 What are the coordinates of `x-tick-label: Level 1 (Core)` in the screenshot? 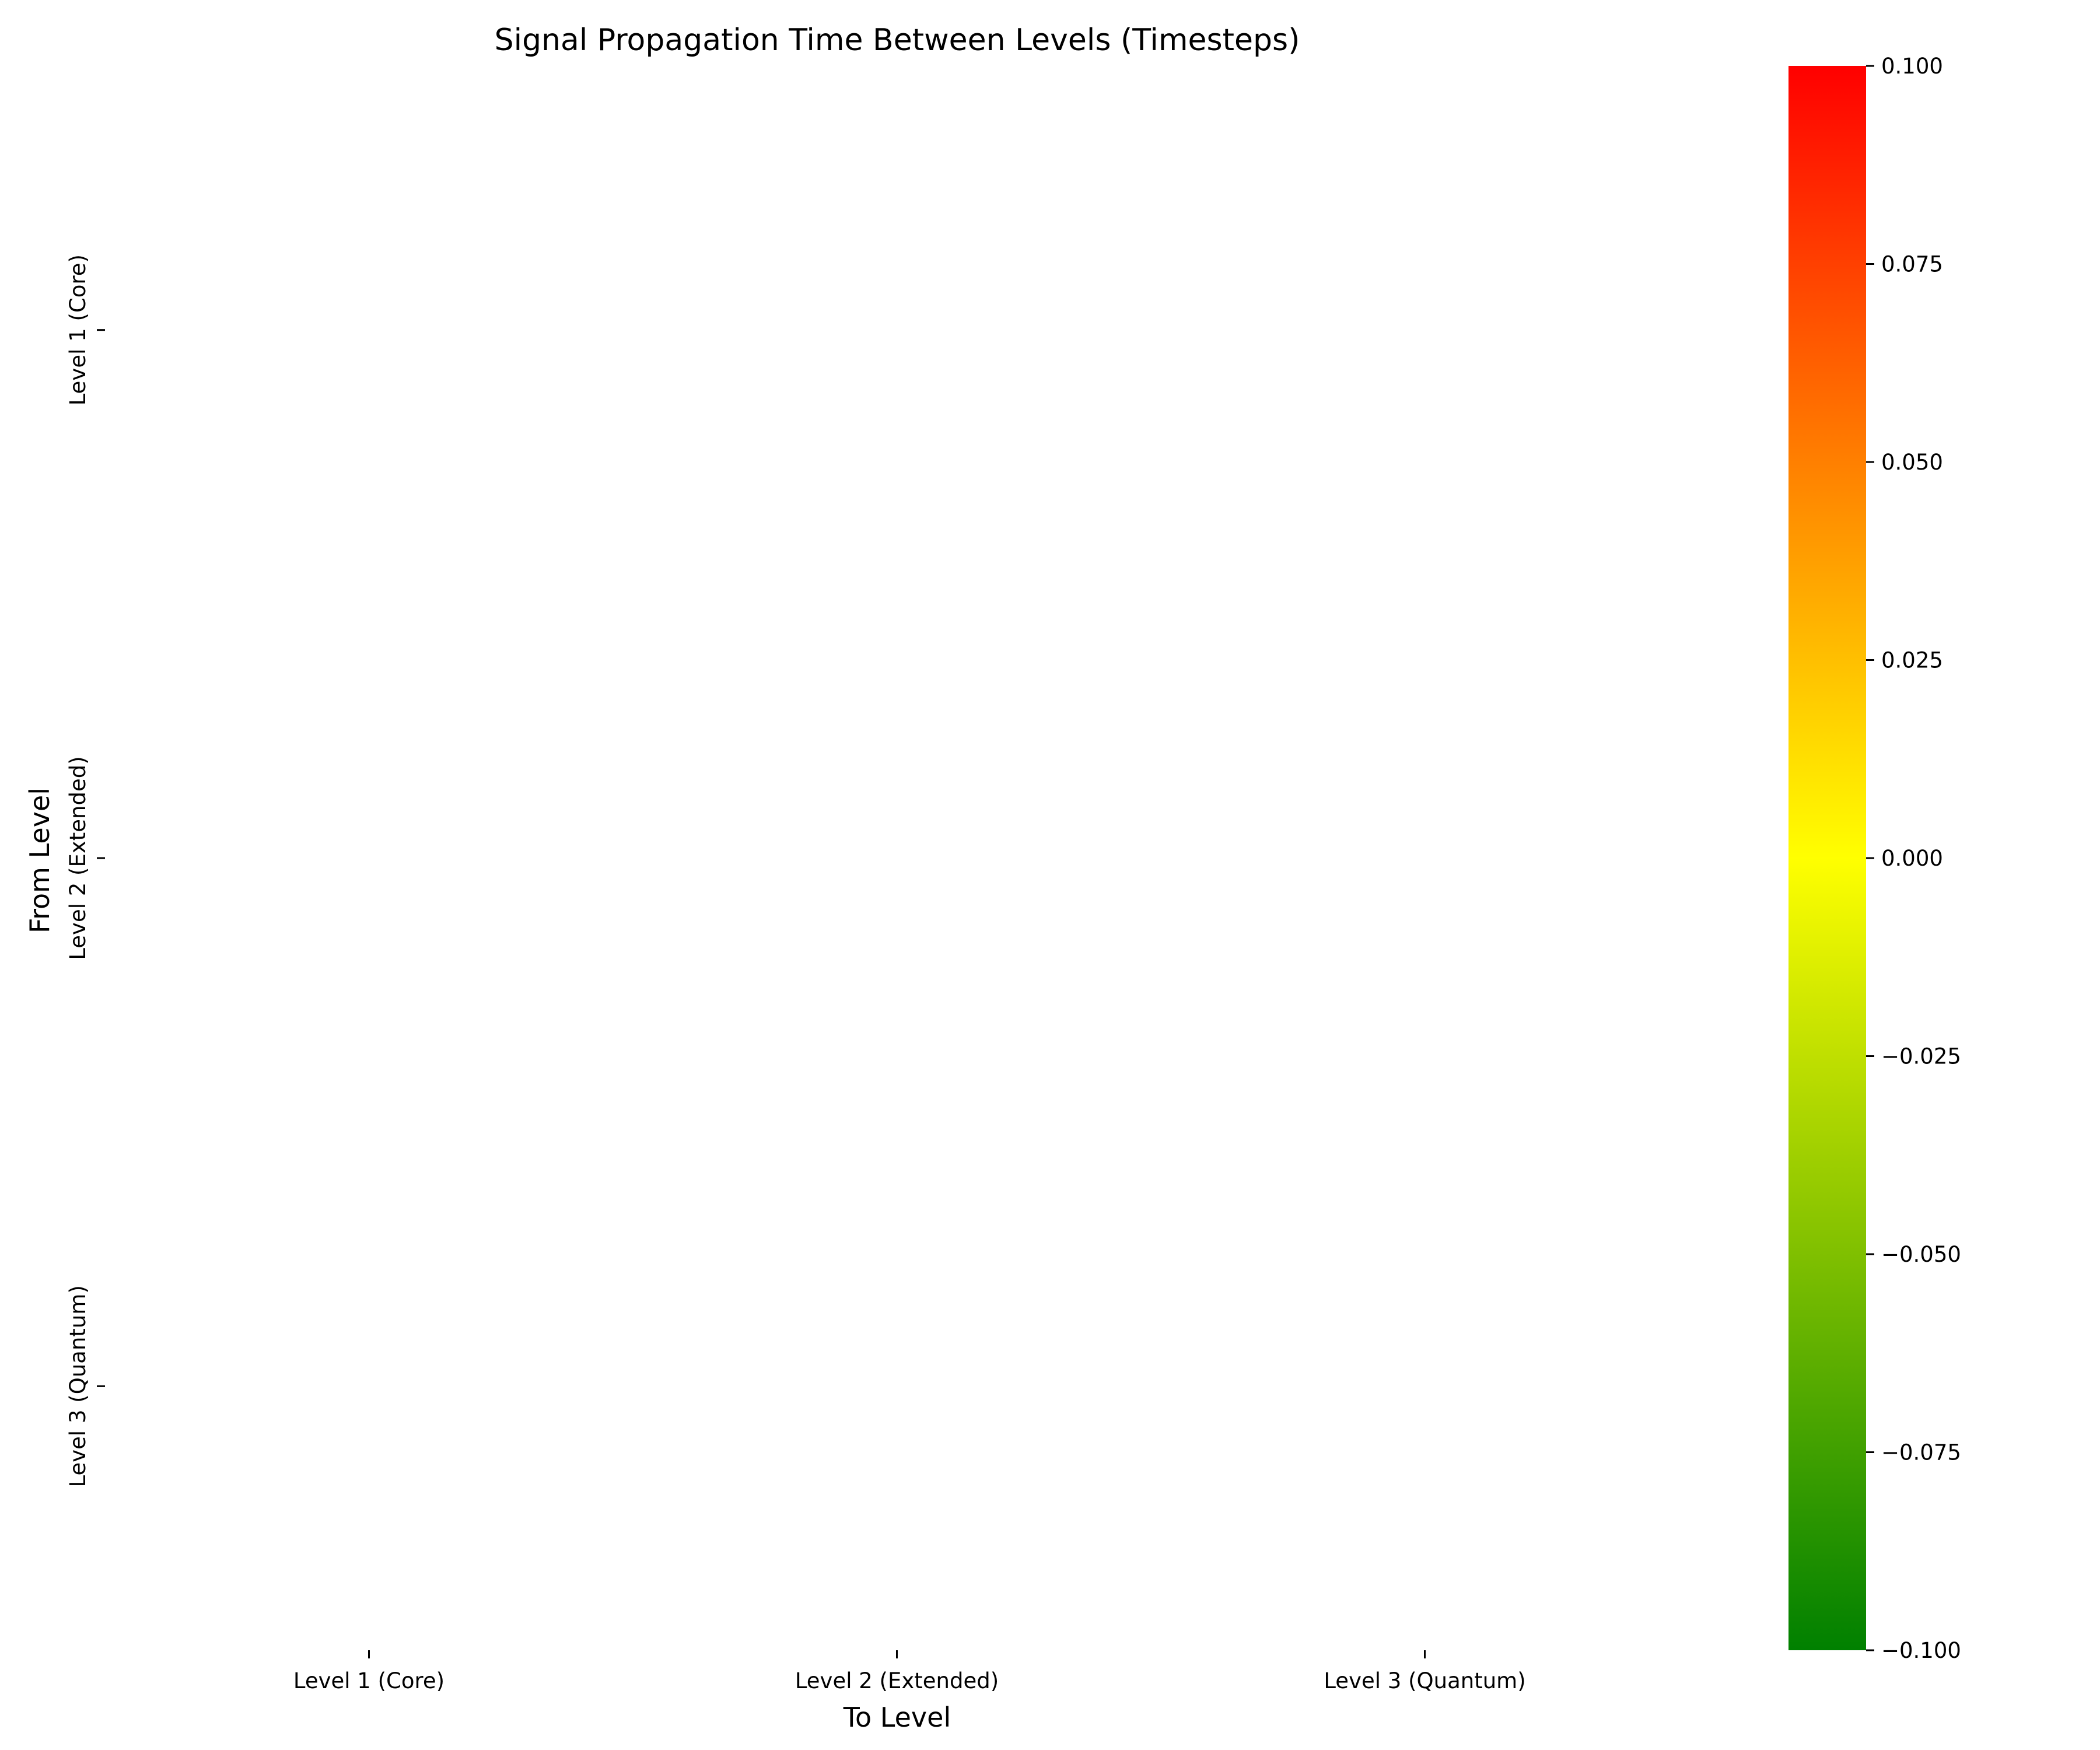 It's located at (368, 1680).